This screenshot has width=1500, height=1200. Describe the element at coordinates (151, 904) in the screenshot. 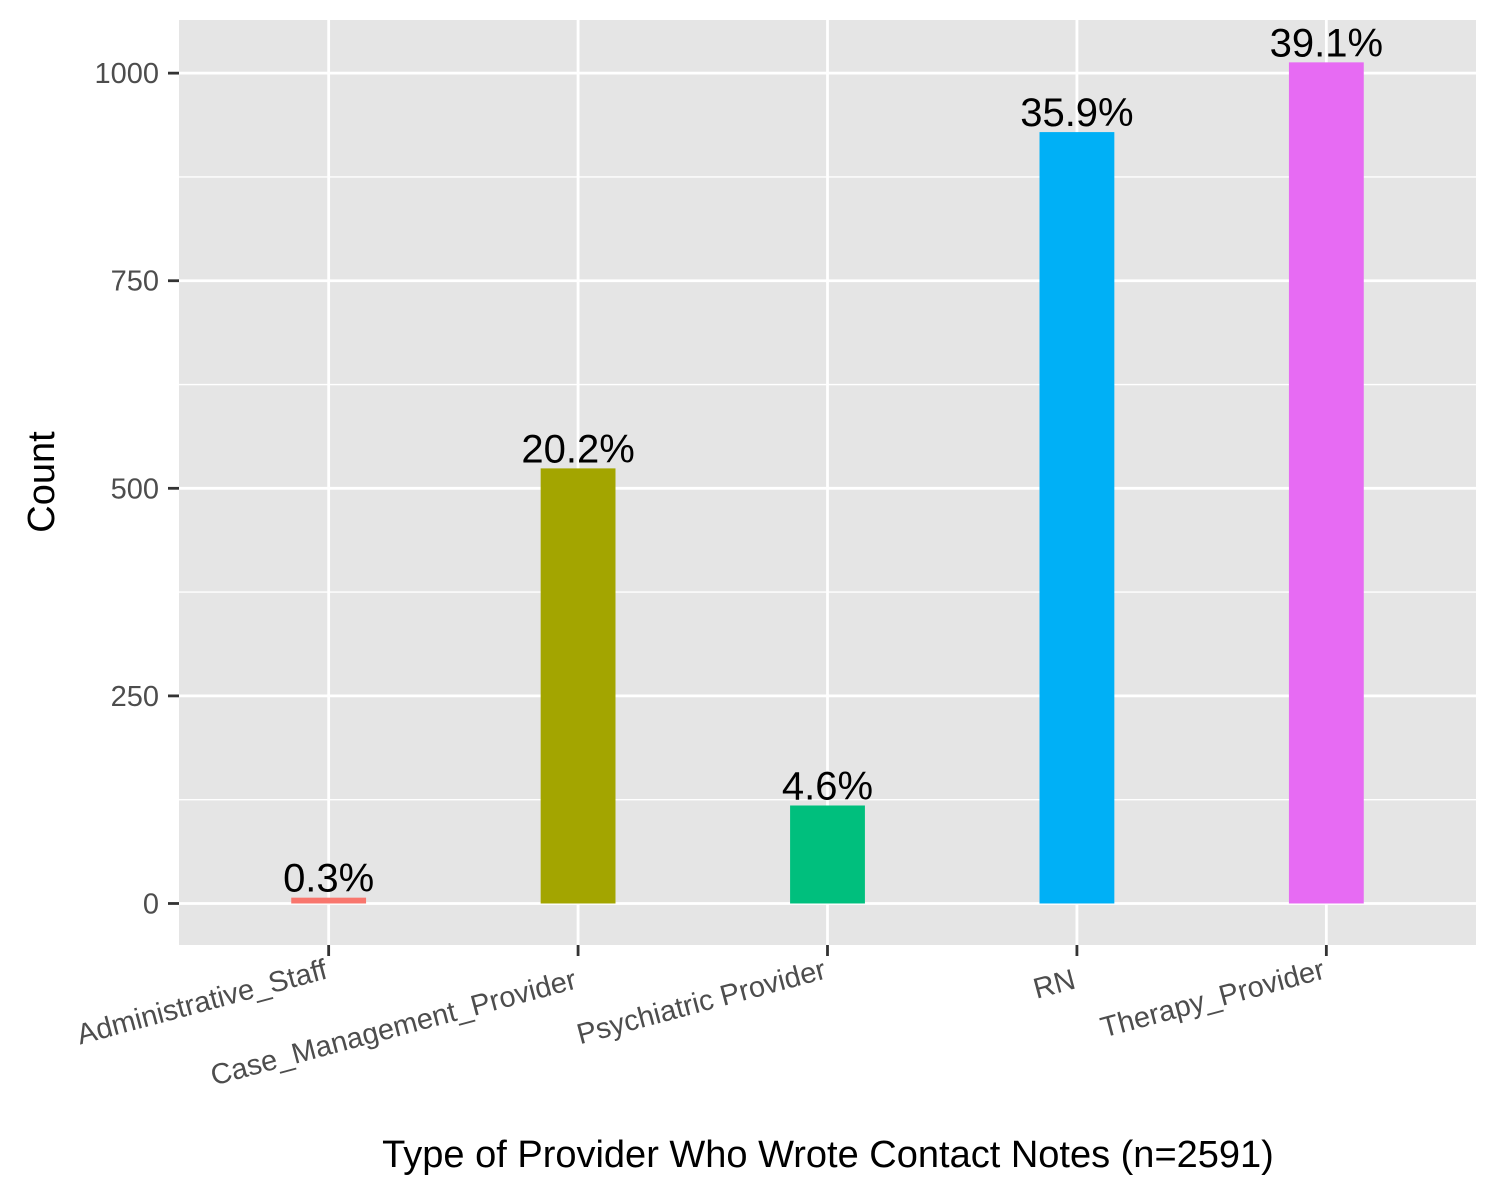

I see `y-tick-label: 0` at that location.